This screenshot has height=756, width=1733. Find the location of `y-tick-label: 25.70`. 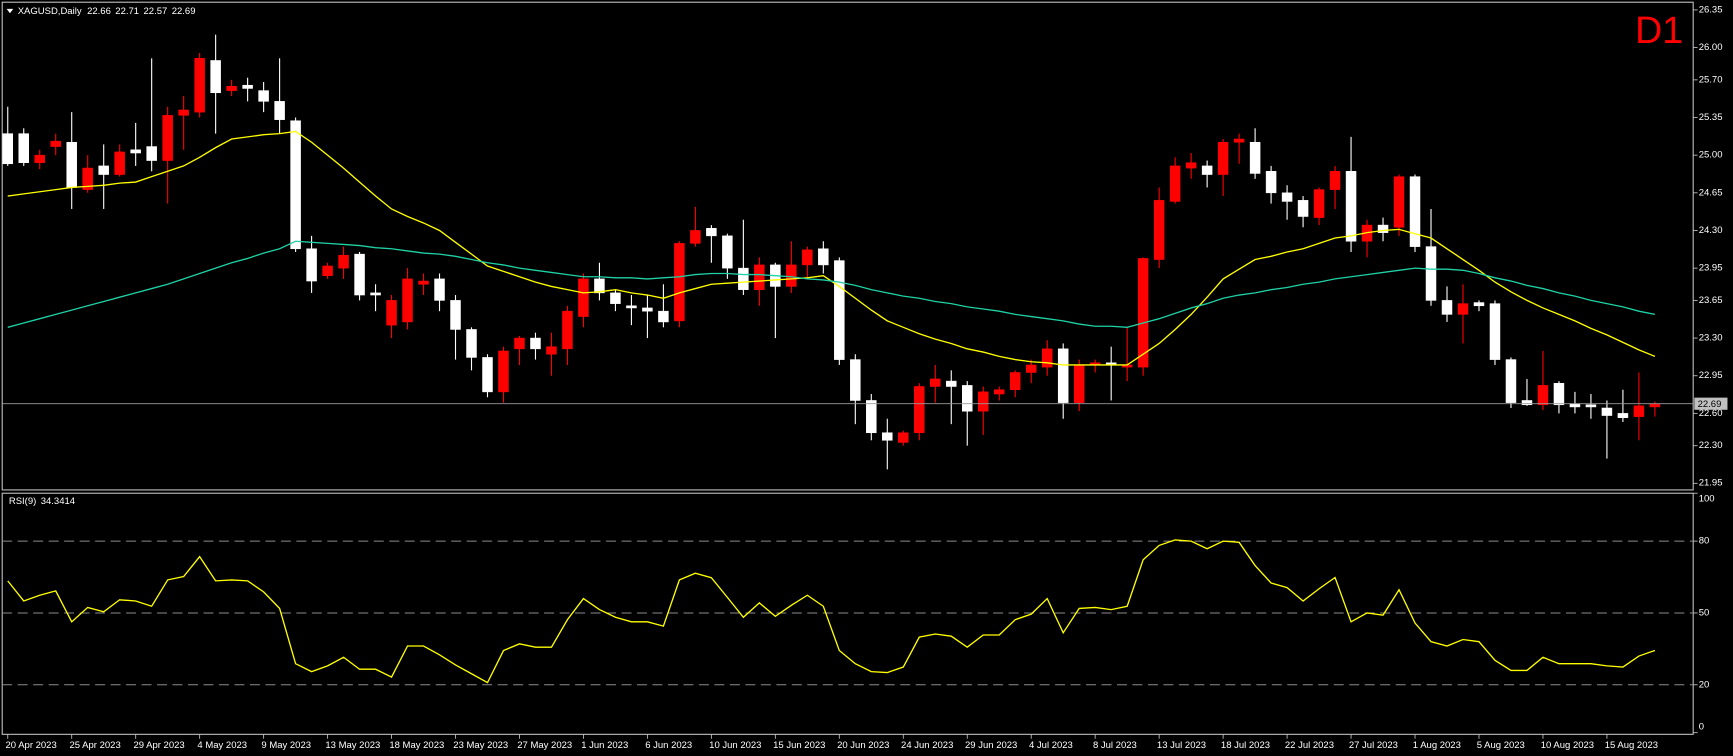

y-tick-label: 25.70 is located at coordinates (1711, 79).